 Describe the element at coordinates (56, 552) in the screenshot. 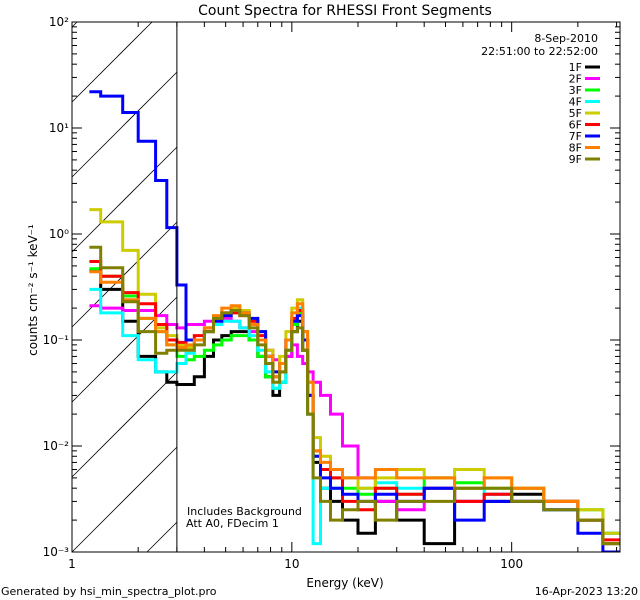

I see `y-tick-label: 10⁻³` at that location.